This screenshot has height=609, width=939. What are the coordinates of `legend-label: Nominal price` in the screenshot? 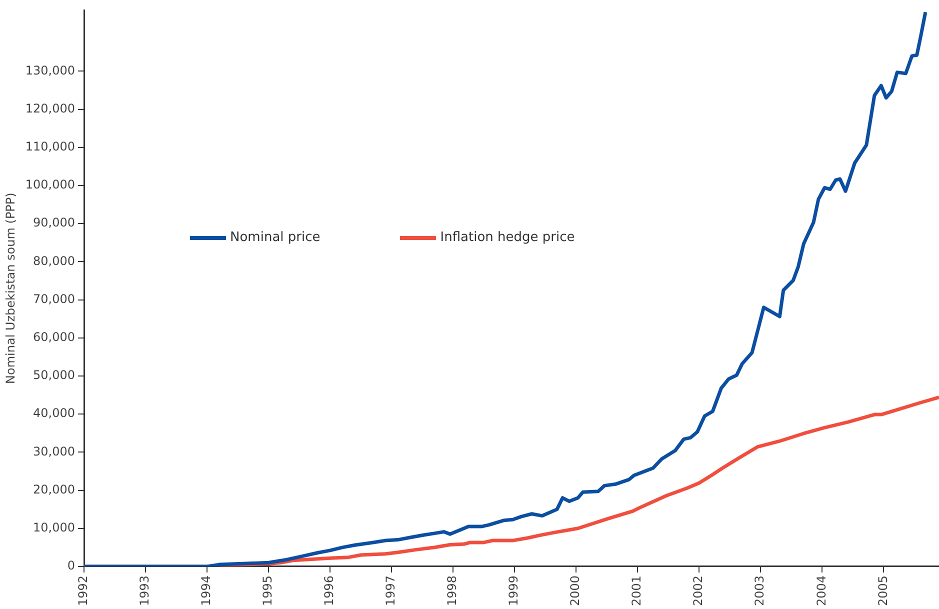 It's located at (275, 237).